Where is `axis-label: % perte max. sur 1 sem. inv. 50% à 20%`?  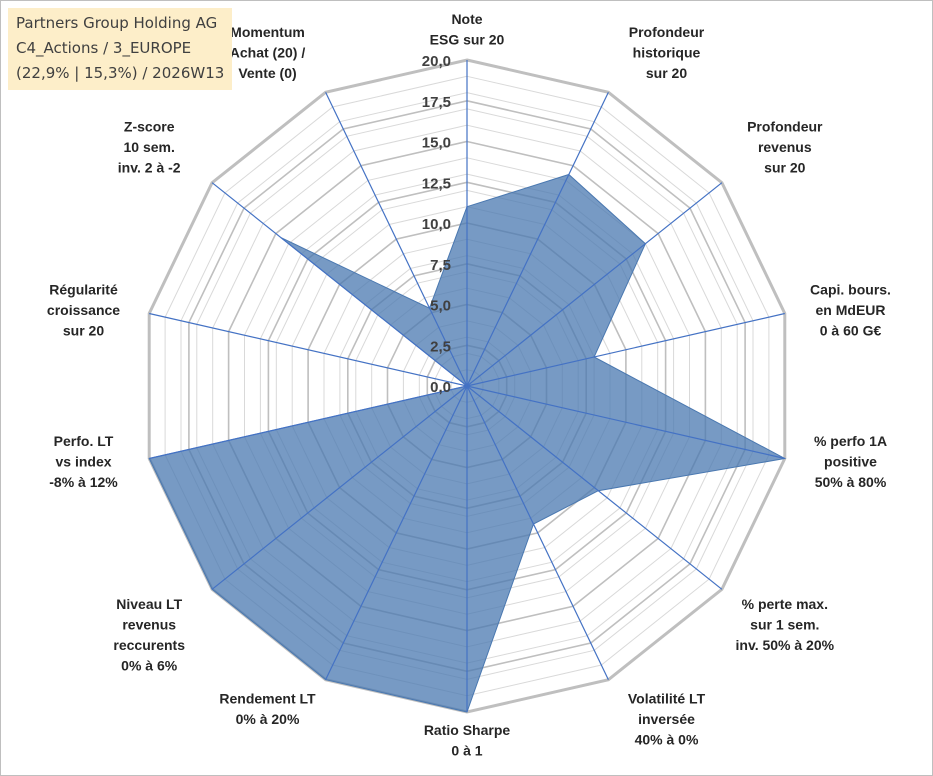
axis-label: % perte max. sur 1 sem. inv. 50% à 20% is located at coordinates (785, 624).